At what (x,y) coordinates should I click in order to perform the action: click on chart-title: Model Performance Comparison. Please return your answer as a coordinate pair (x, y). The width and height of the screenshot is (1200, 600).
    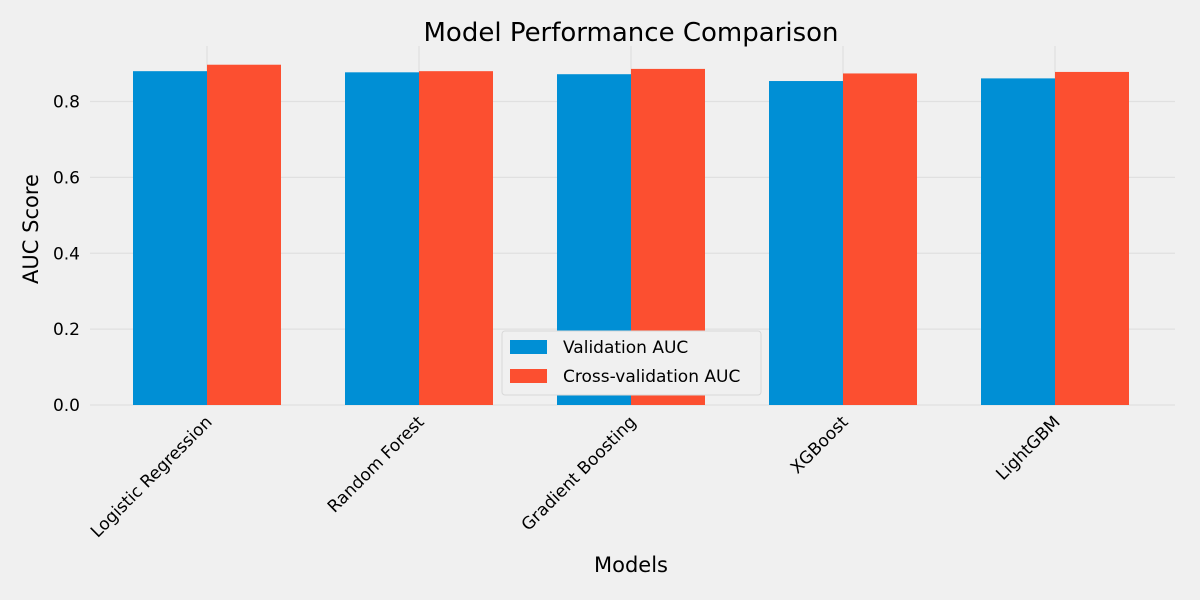
    Looking at the image, I should click on (630, 33).